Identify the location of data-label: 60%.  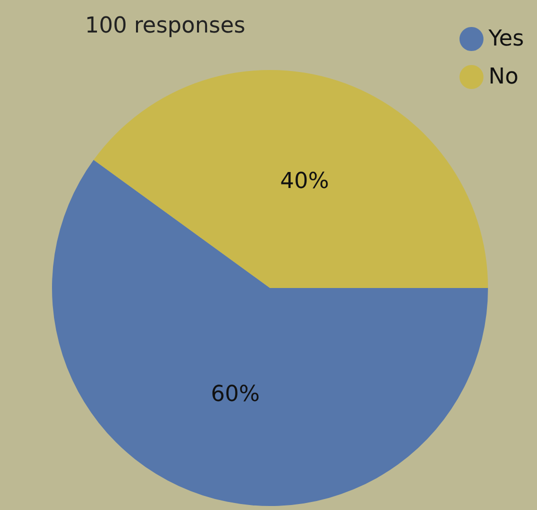
(235, 395).